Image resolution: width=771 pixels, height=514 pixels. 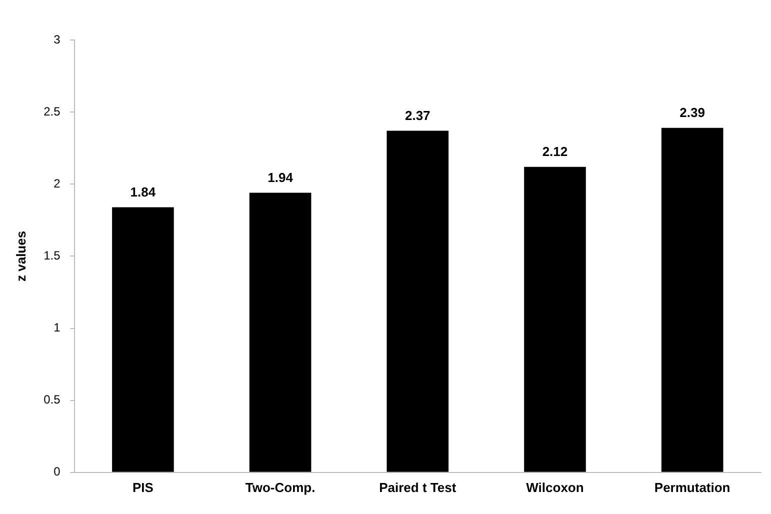 I want to click on data-label: 1.94, so click(x=281, y=177).